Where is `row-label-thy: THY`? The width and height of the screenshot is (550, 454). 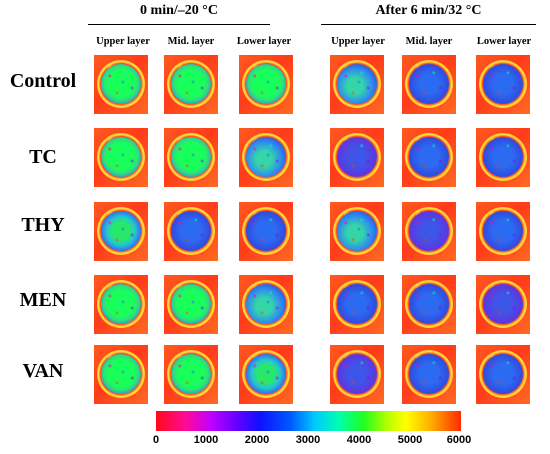 row-label-thy: THY is located at coordinates (43, 225).